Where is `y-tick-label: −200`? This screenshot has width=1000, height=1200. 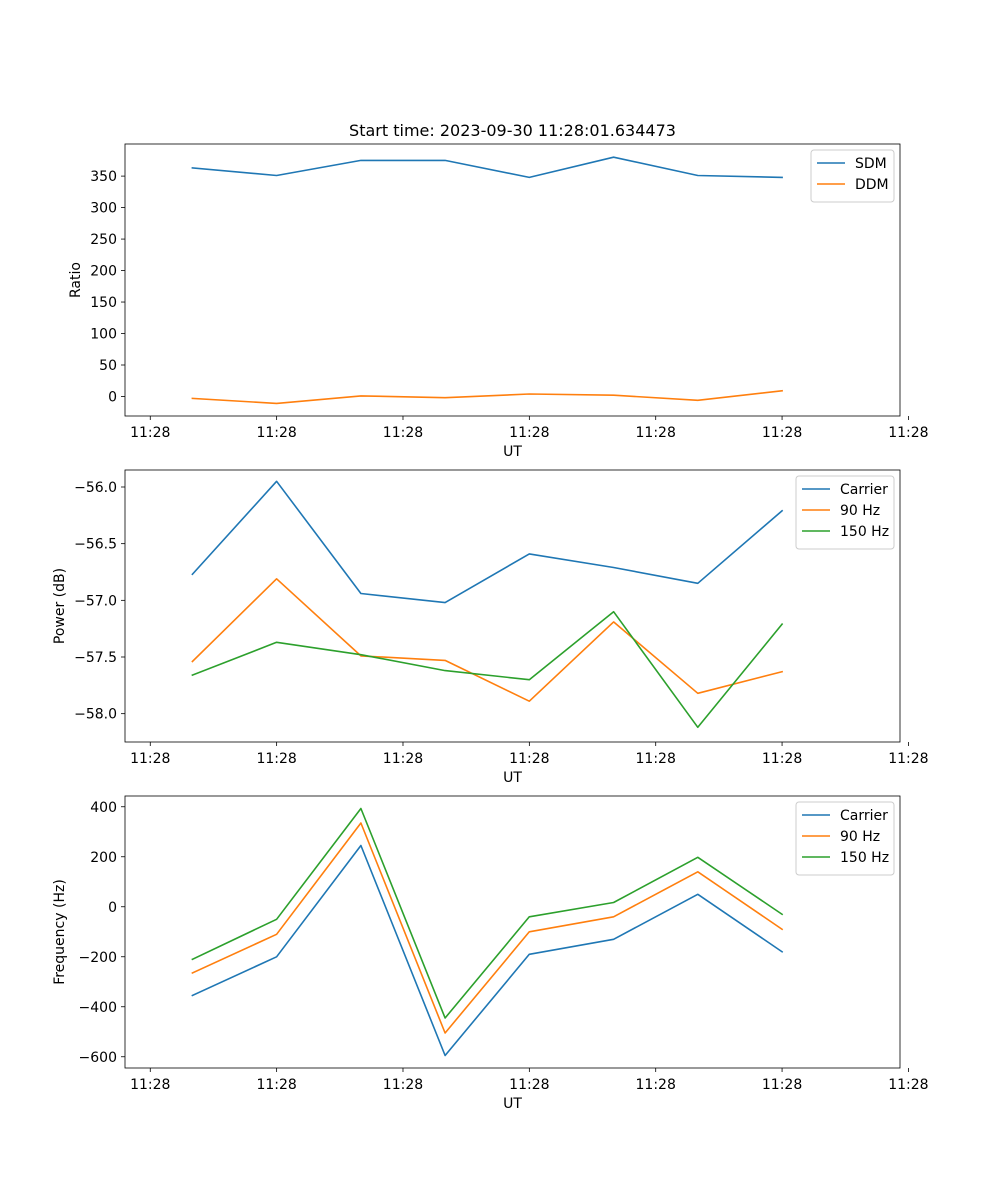
y-tick-label: −200 is located at coordinates (98, 958).